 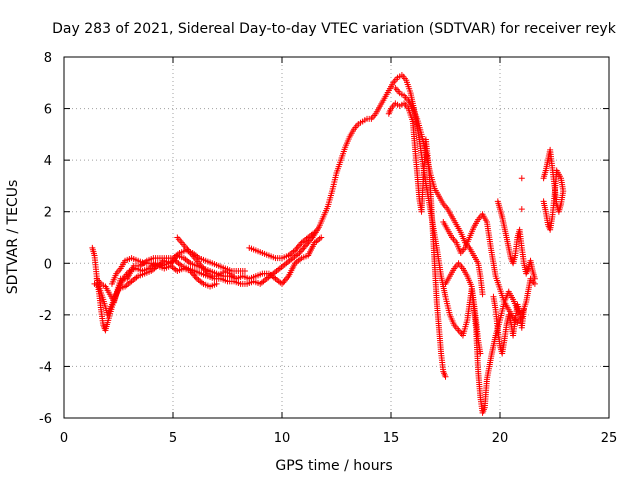 What do you see at coordinates (500, 438) in the screenshot?
I see `x-tick-label: 20` at bounding box center [500, 438].